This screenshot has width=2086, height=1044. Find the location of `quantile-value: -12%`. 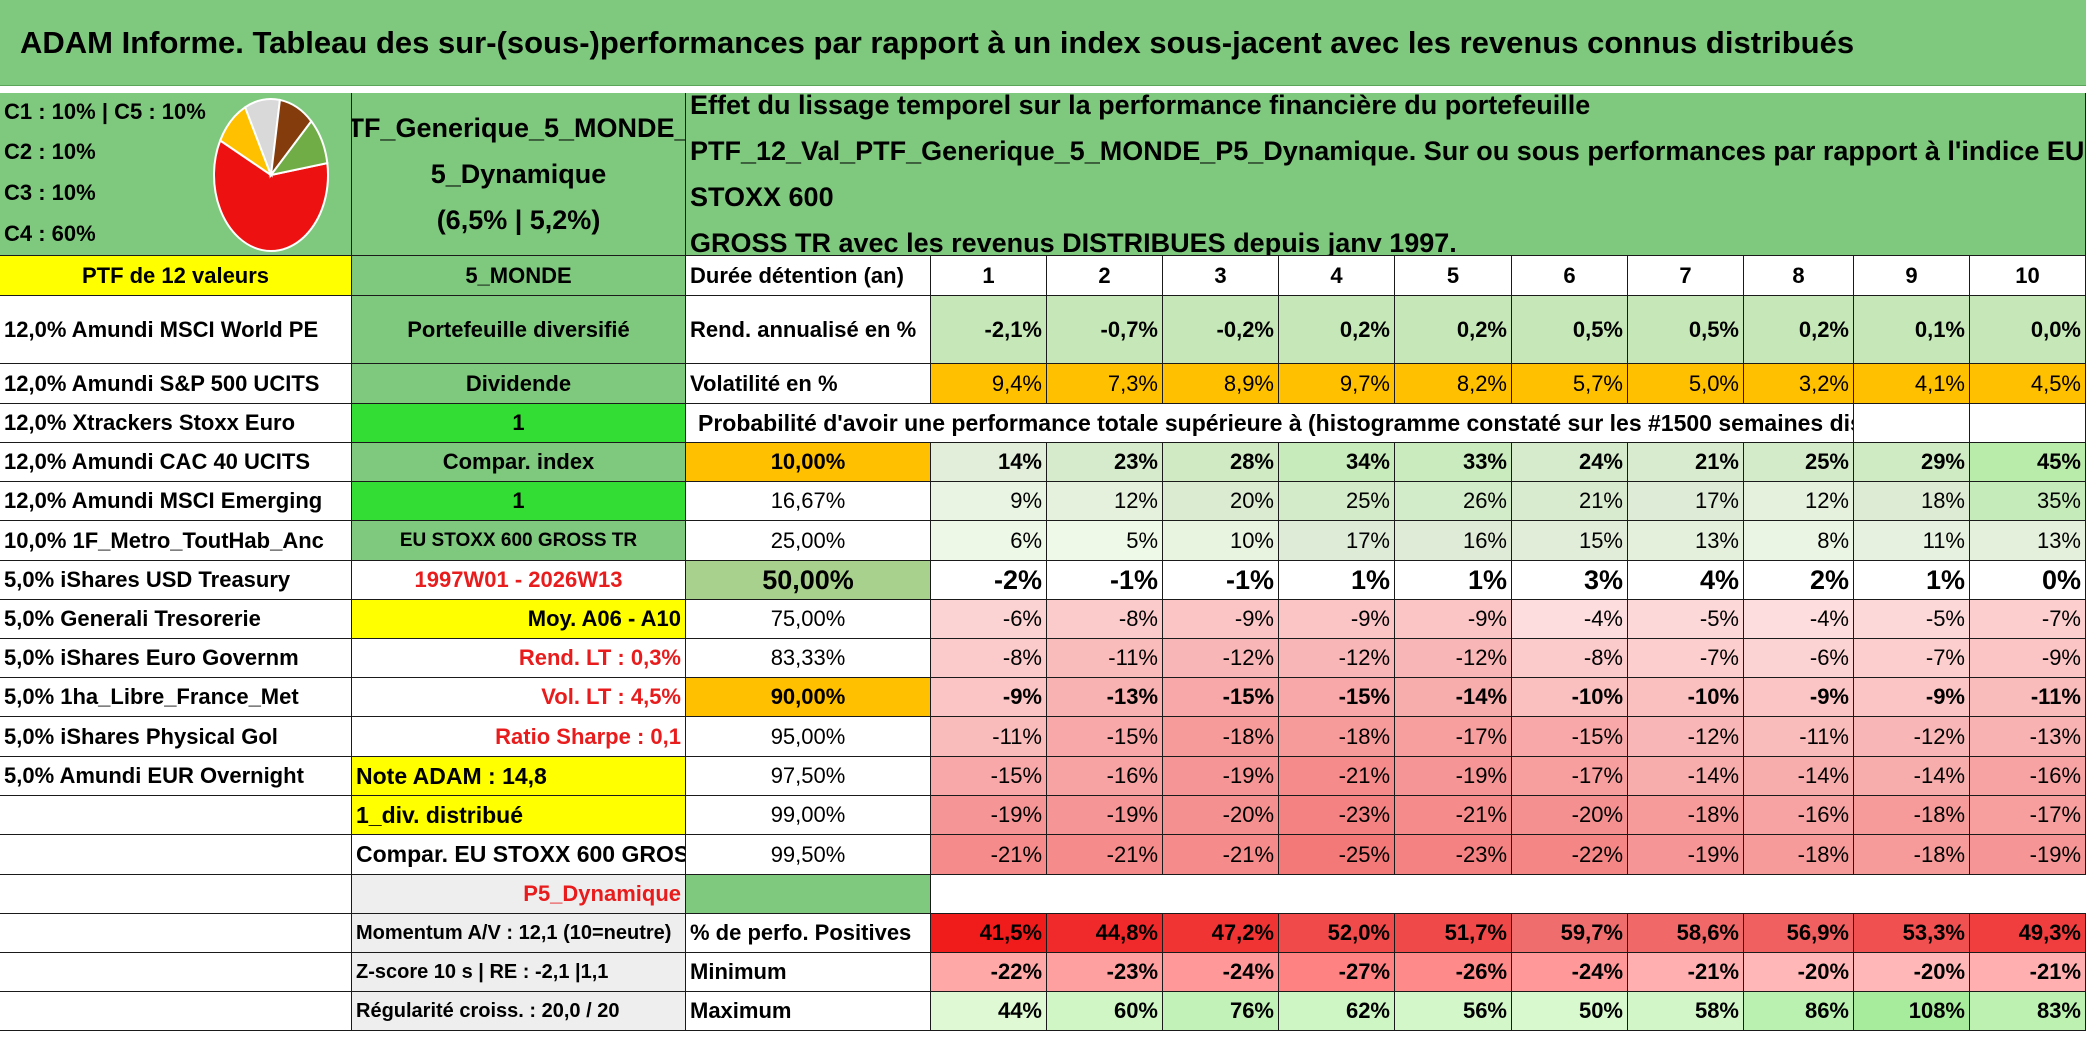

quantile-value: -12% is located at coordinates (1686, 737).